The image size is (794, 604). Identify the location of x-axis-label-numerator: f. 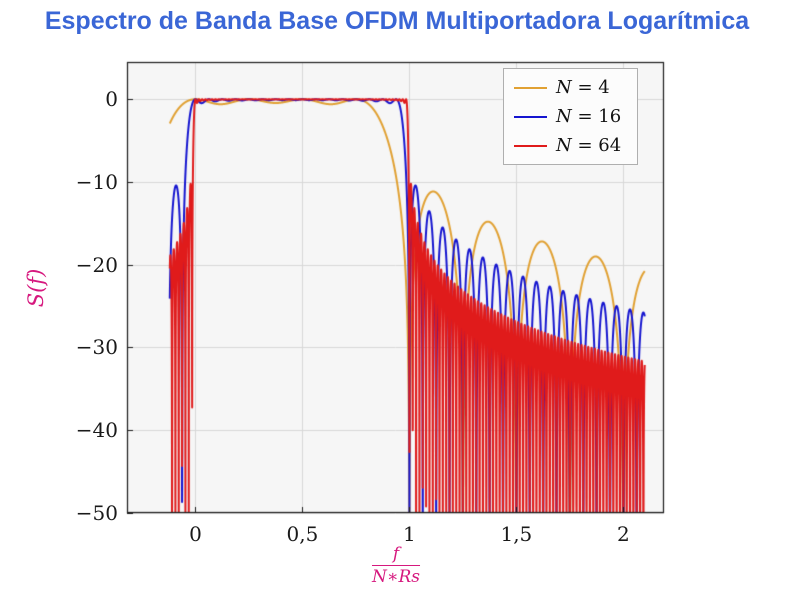
(396, 555).